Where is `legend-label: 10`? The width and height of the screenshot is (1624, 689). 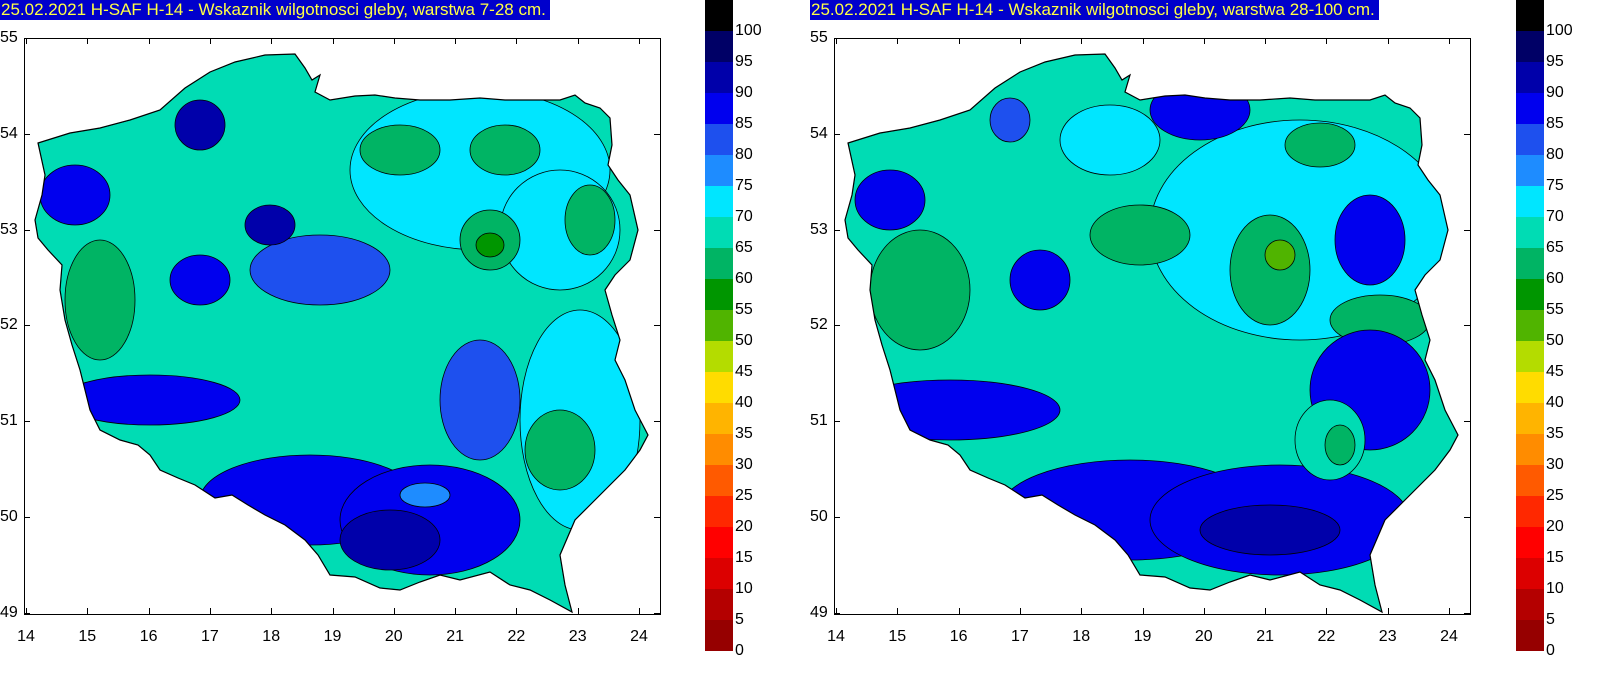 legend-label: 10 is located at coordinates (744, 588).